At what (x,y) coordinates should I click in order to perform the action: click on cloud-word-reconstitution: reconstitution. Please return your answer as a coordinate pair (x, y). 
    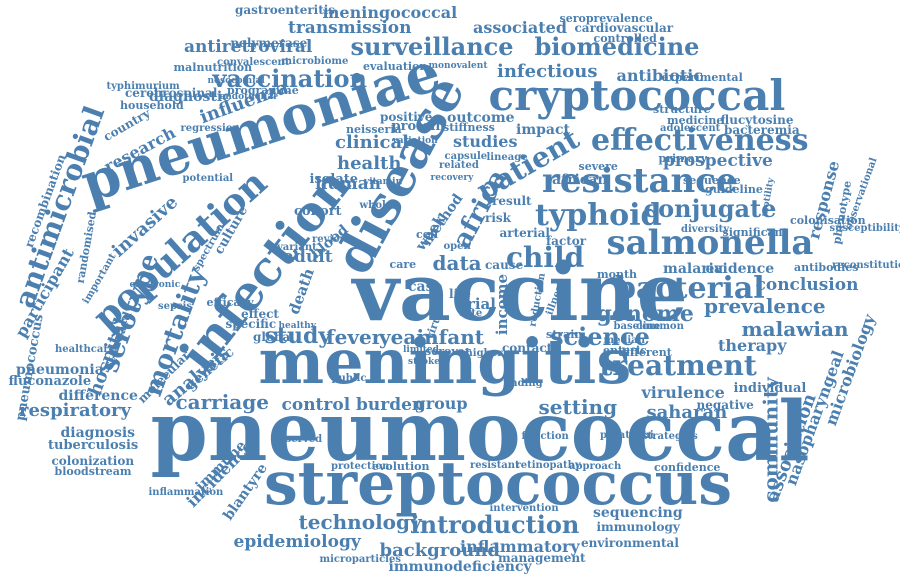
    Looking at the image, I should click on (866, 265).